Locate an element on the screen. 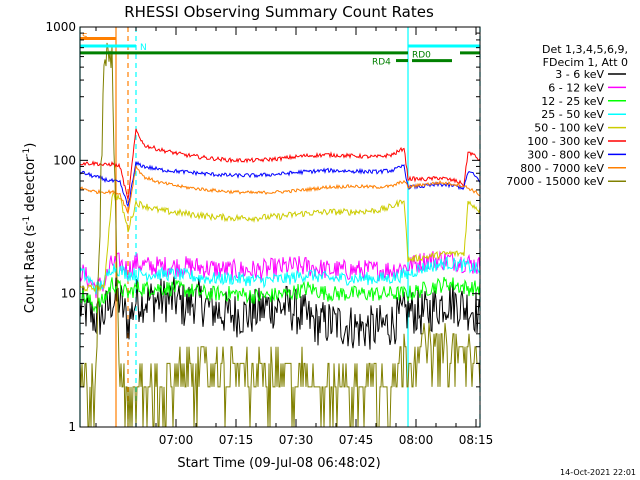  legend-label-3: 12 - 25 keV is located at coordinates (572, 101).